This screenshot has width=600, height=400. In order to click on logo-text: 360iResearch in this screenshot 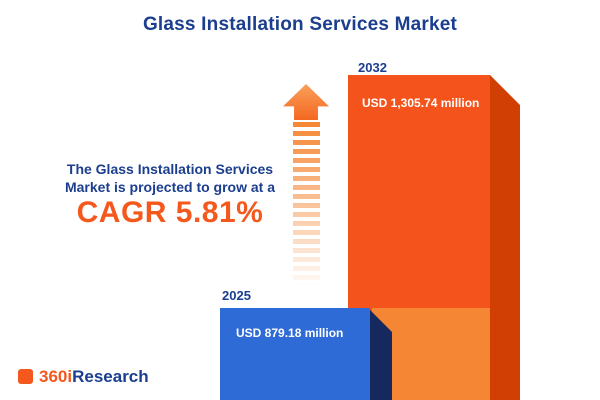, I will do `click(94, 376)`.